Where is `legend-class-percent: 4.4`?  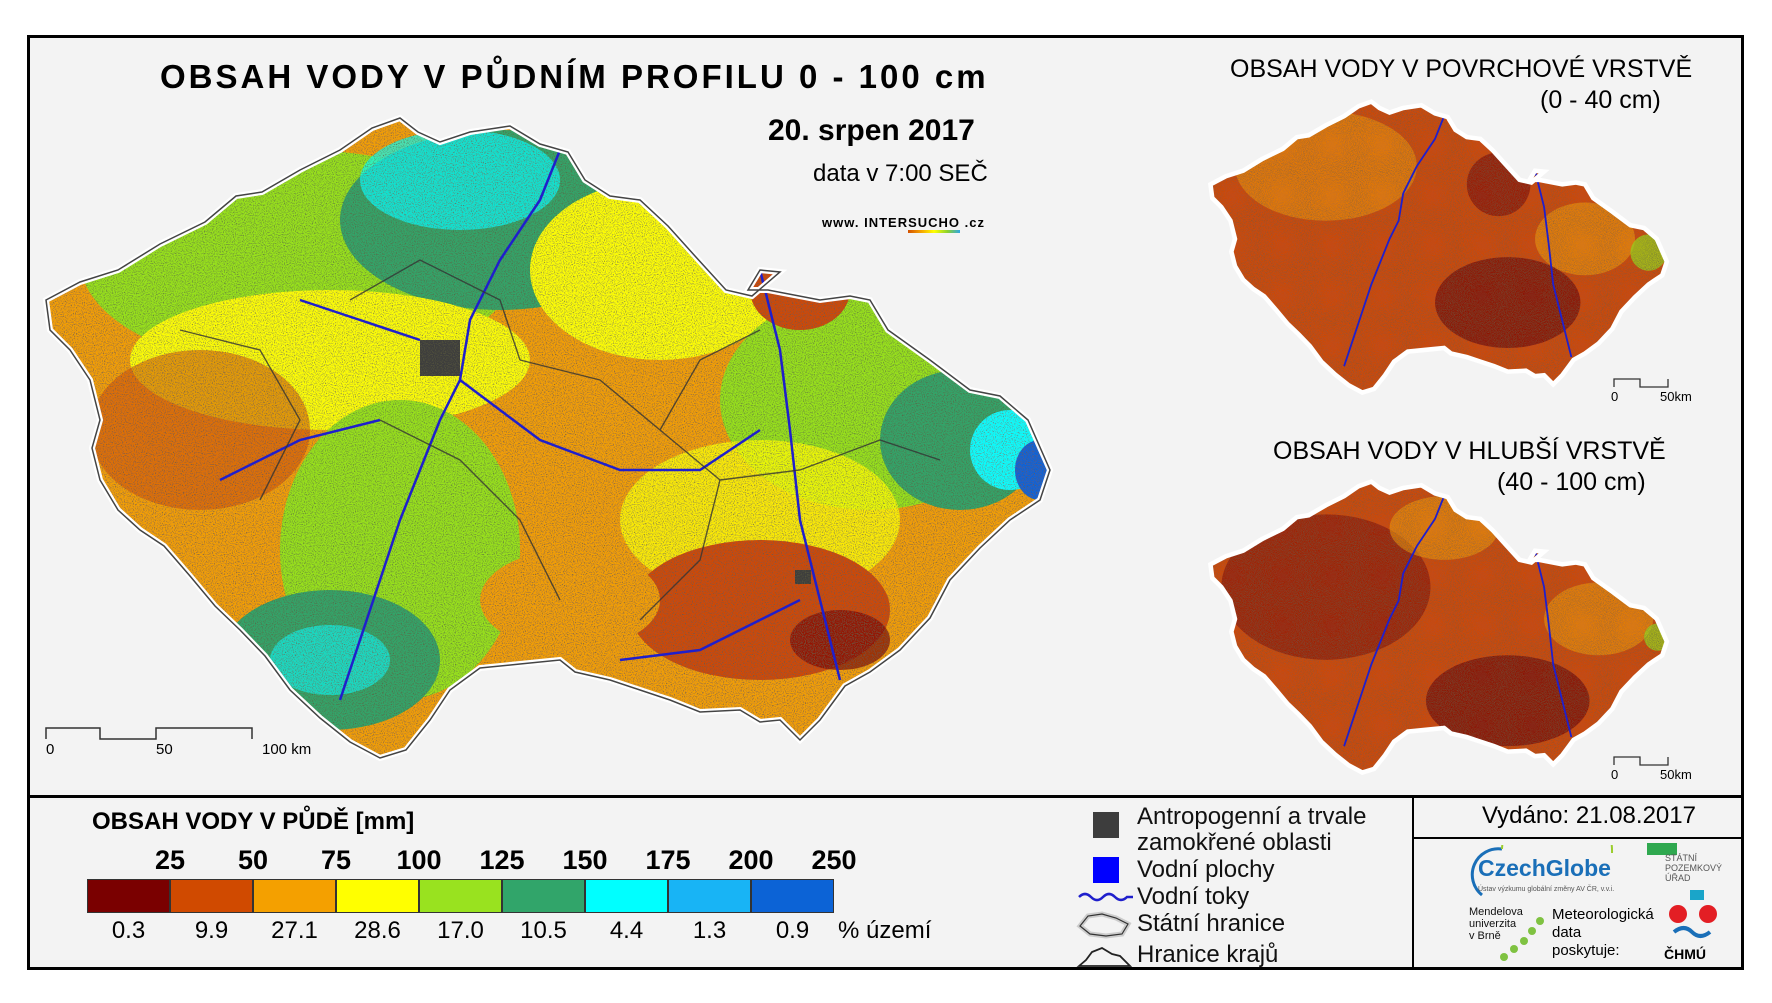
legend-class-percent: 4.4 is located at coordinates (626, 930).